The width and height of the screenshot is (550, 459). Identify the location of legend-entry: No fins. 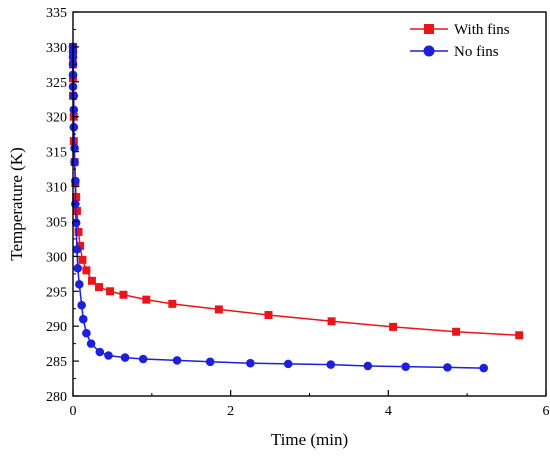
(454, 52).